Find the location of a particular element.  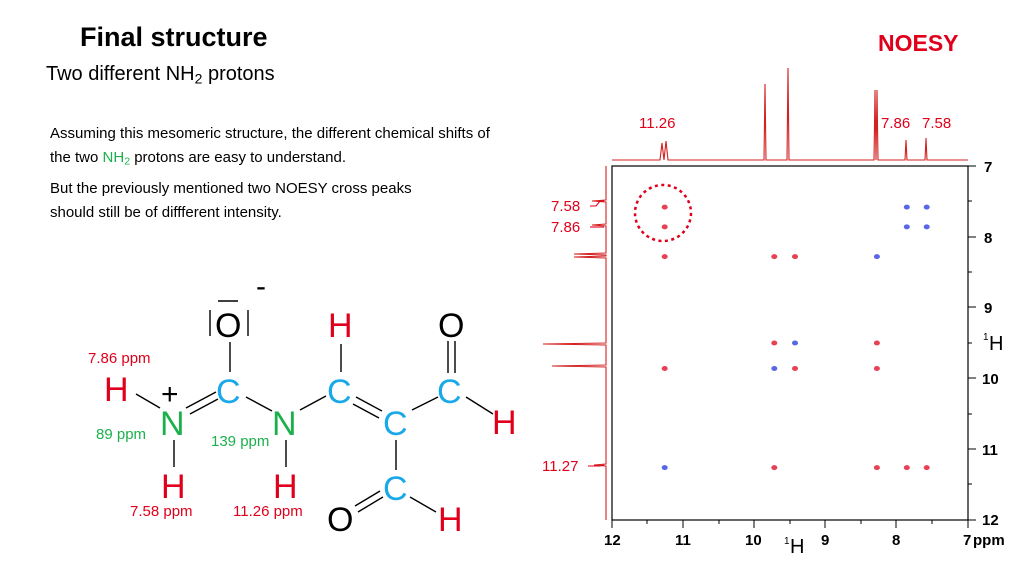

atom-hydrogen-aldehyde-1: H is located at coordinates (504, 423).